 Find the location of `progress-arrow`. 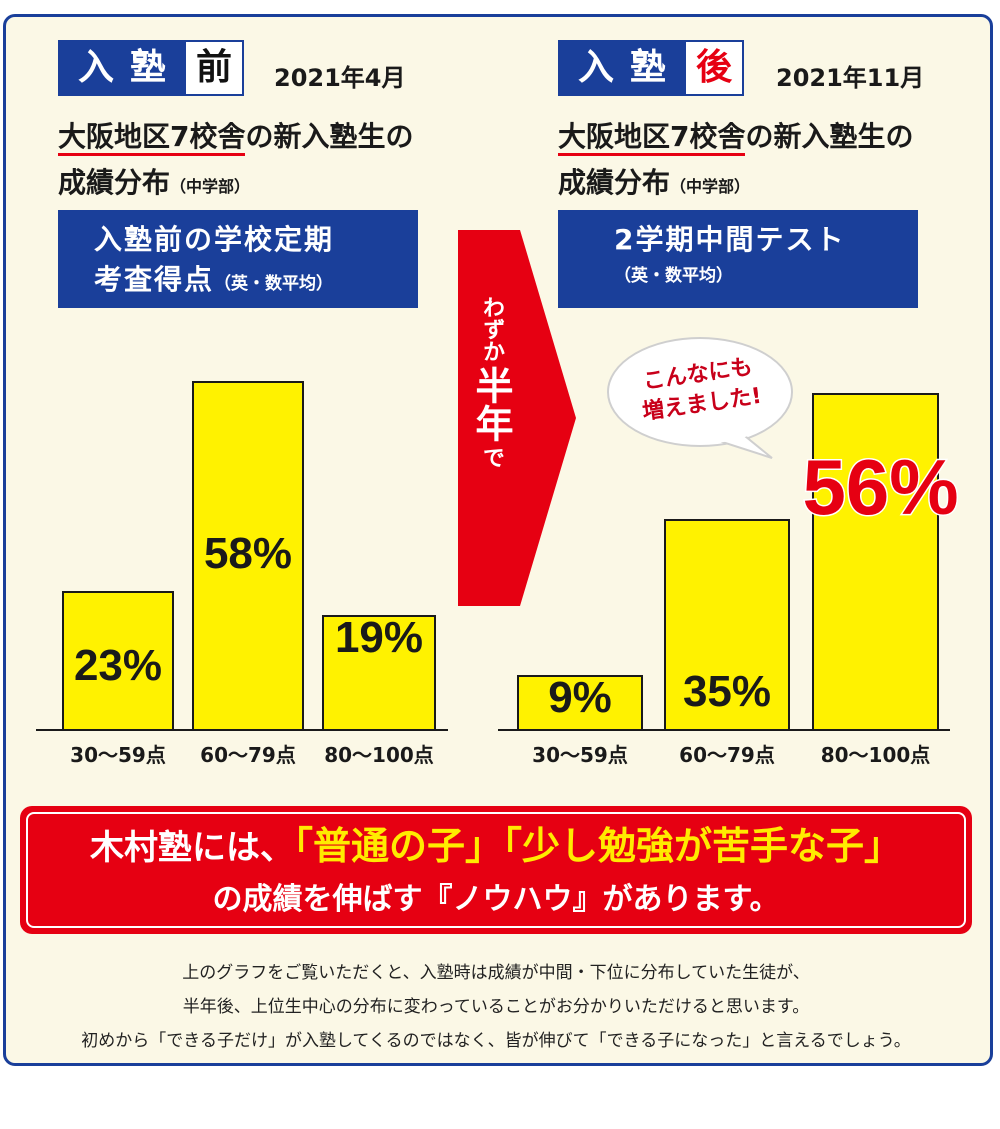

progress-arrow is located at coordinates (517, 418).